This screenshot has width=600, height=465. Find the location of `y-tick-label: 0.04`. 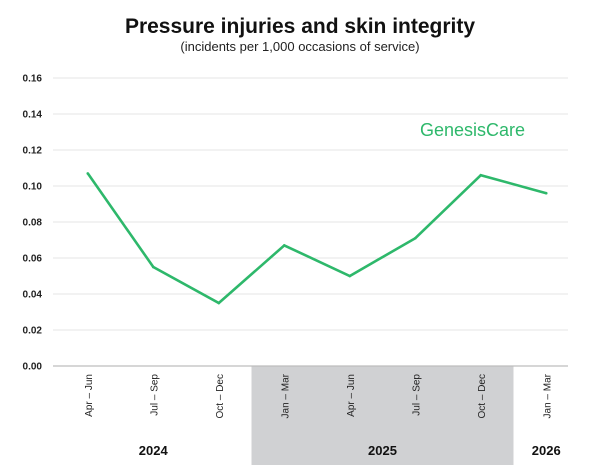

y-tick-label: 0.04 is located at coordinates (33, 295).